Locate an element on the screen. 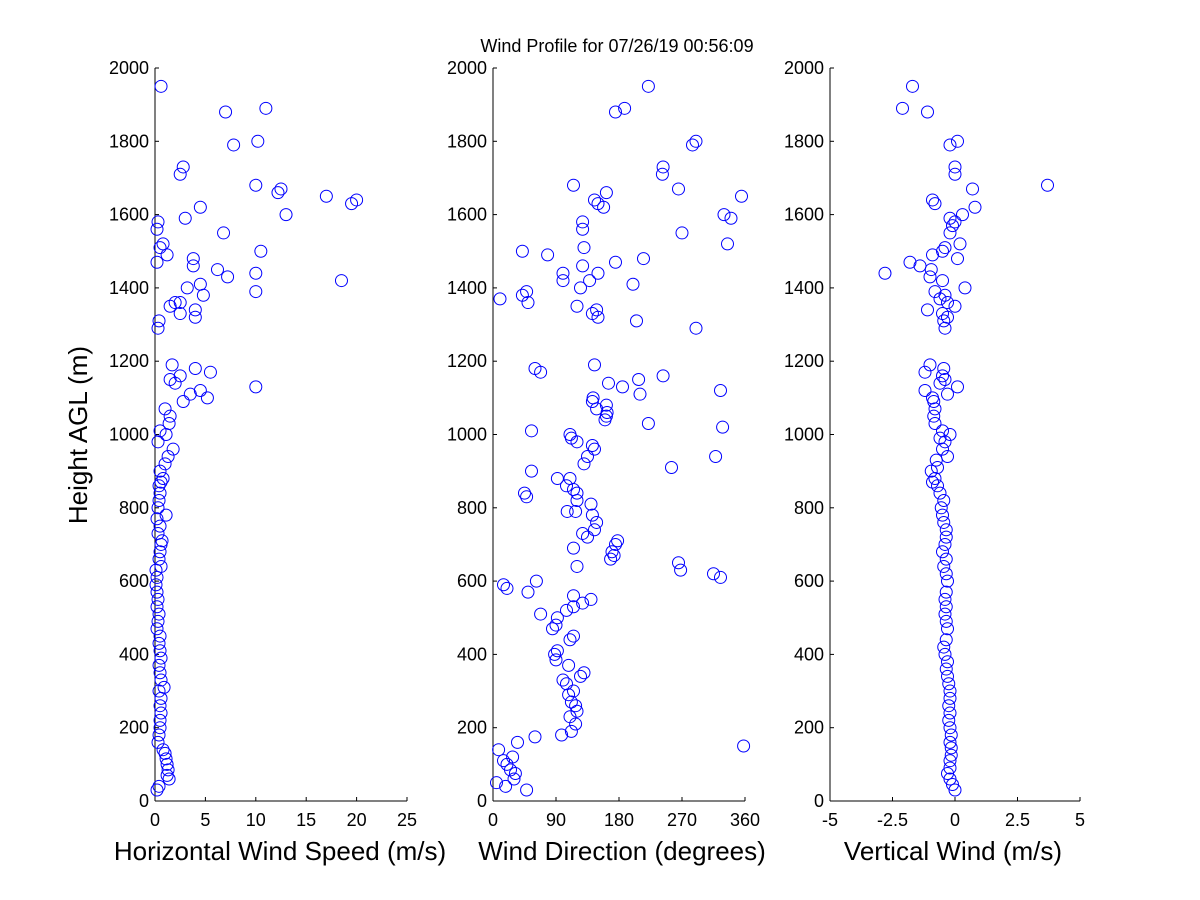  vertical-y-tick-label: 600 is located at coordinates (809, 581).